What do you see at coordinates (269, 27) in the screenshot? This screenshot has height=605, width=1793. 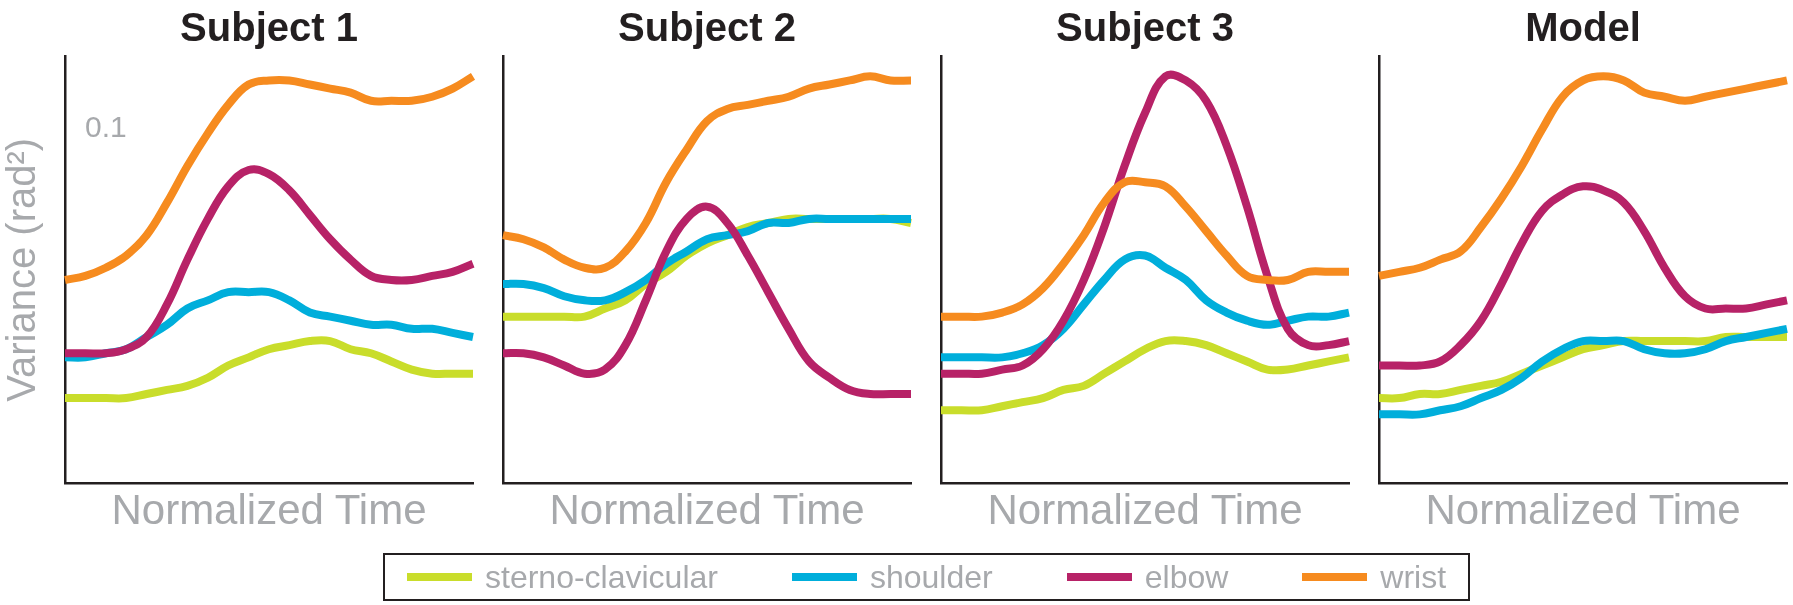 I see `chart-title: Subject 1` at bounding box center [269, 27].